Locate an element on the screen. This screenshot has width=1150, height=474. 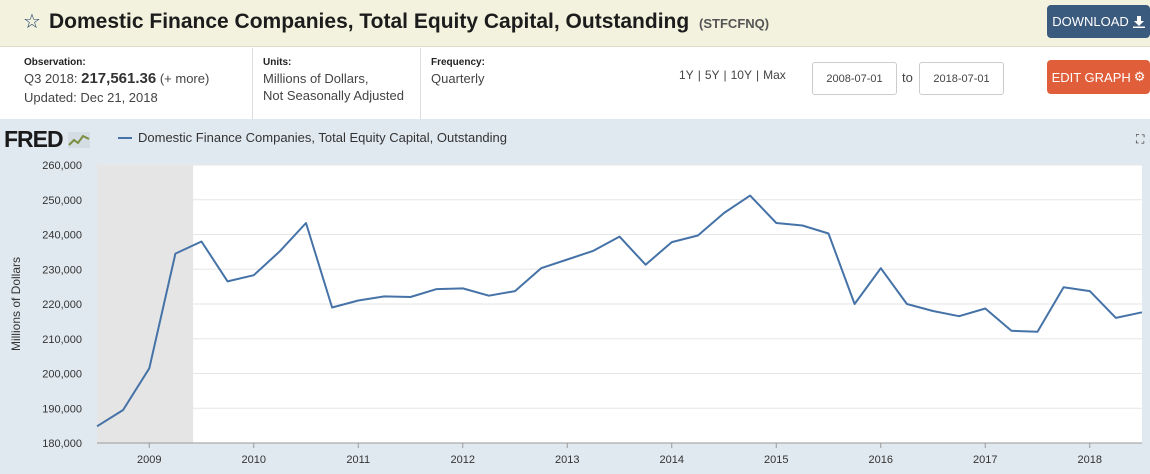
frequency-label: Frequency: is located at coordinates (458, 62).